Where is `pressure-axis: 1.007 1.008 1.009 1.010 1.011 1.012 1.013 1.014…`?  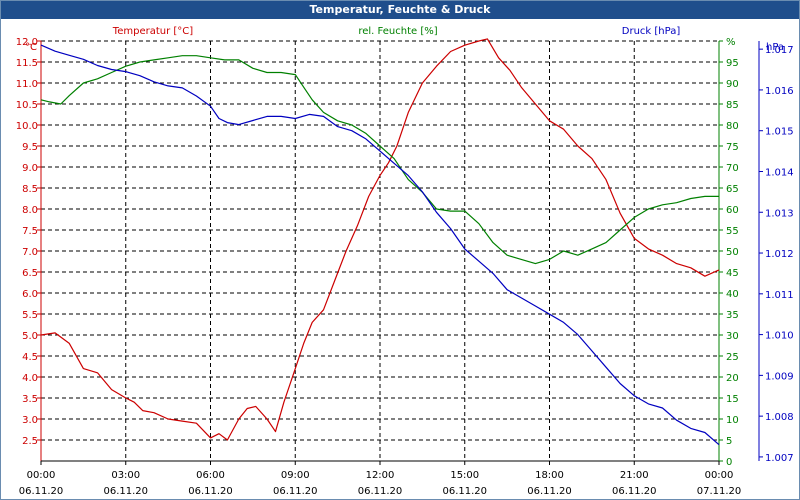
pressure-axis: 1.007 1.008 1.009 1.010 1.011 1.012 1.013 1.014… is located at coordinates (776, 254).